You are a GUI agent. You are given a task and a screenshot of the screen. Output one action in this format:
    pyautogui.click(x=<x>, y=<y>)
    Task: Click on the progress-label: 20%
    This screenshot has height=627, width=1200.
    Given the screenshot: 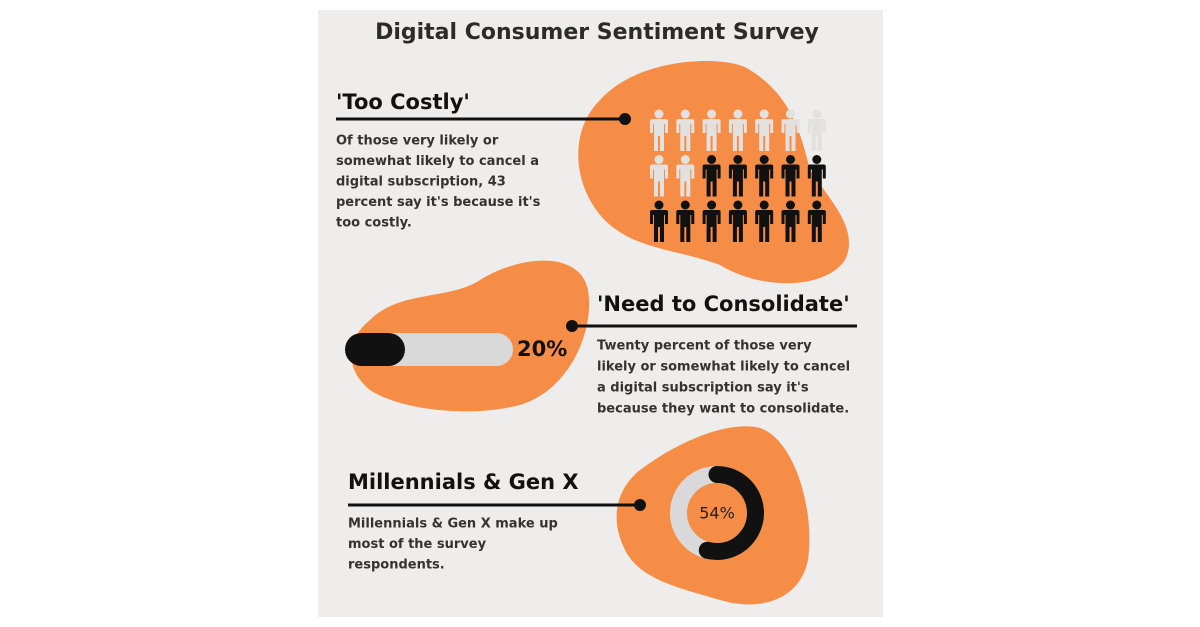 What is the action you would take?
    pyautogui.click(x=542, y=349)
    